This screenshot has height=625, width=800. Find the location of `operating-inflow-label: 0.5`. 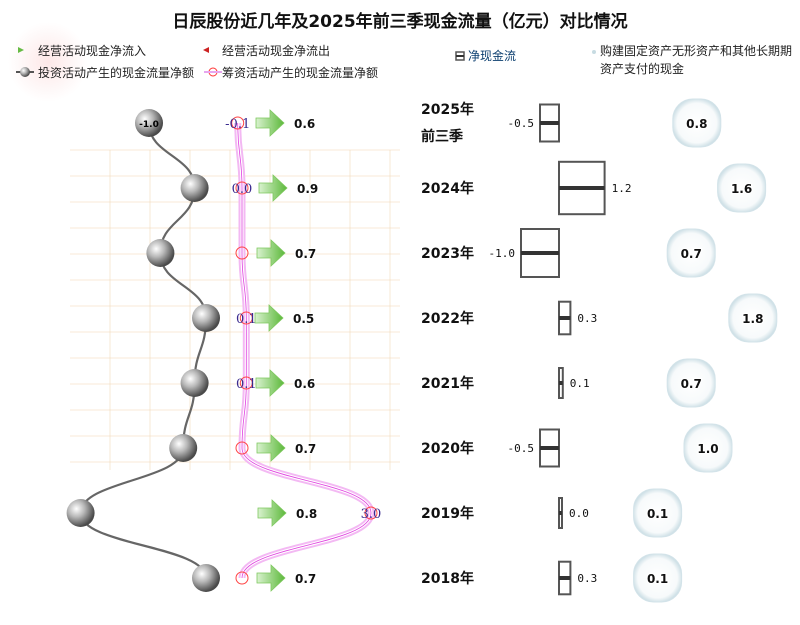

operating-inflow-label: 0.5 is located at coordinates (303, 319).